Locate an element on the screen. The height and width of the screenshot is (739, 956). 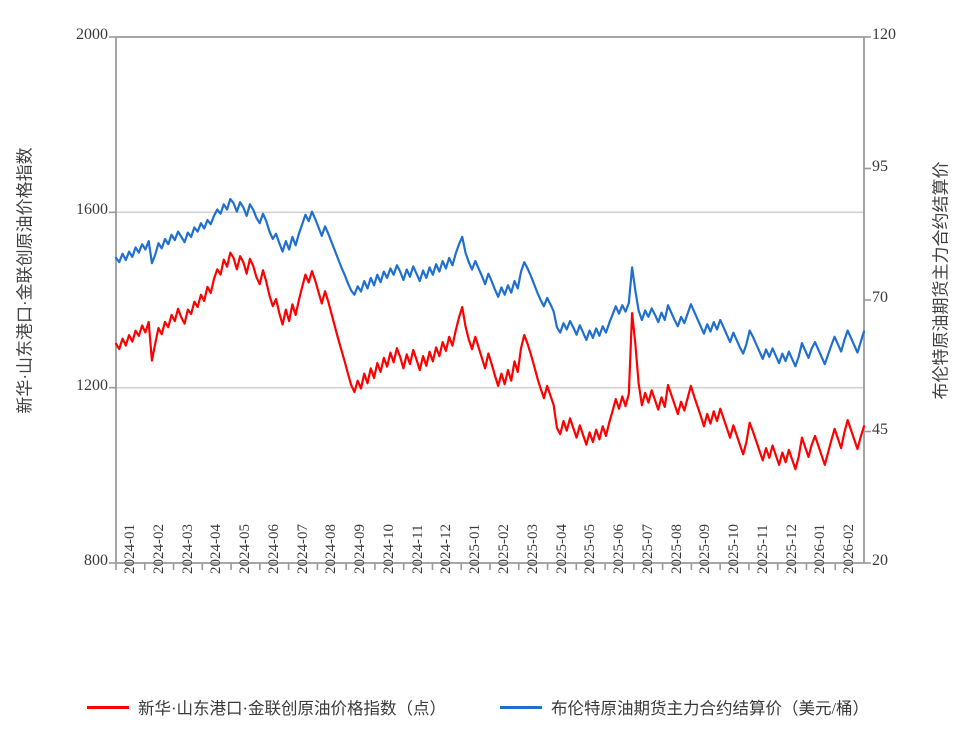
x-axis-tick-label: 2025-05 is located at coordinates (590, 549).